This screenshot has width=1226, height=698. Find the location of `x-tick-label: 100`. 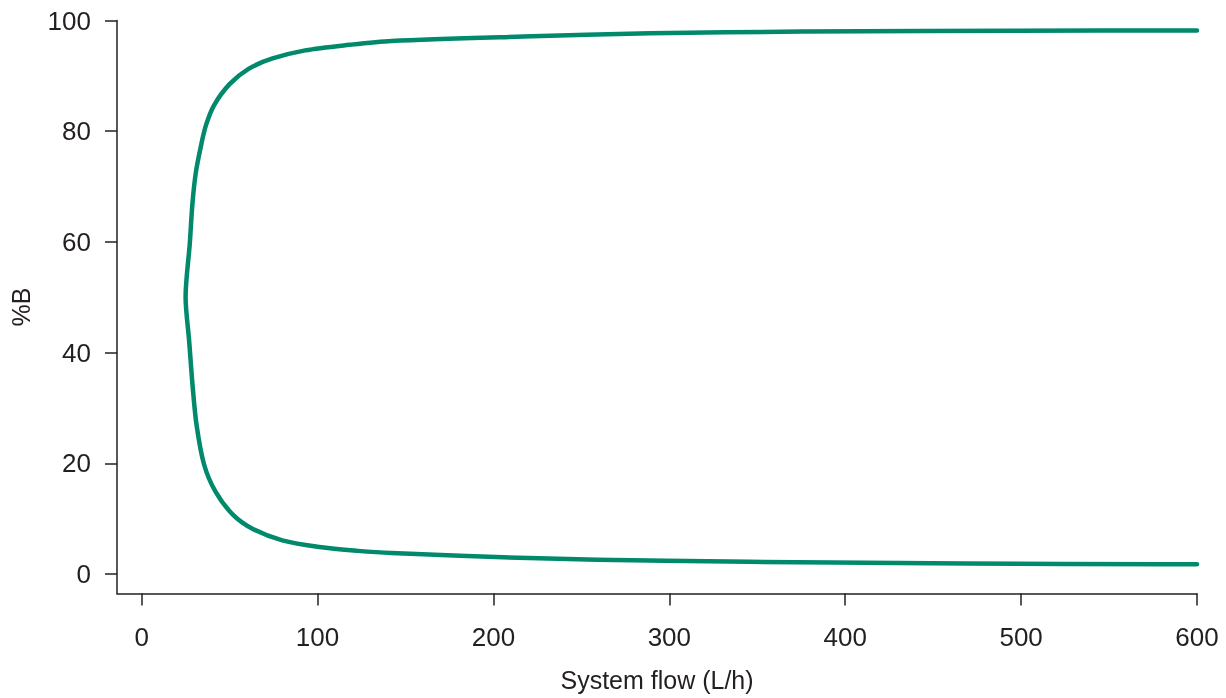

x-tick-label: 100 is located at coordinates (317, 636).